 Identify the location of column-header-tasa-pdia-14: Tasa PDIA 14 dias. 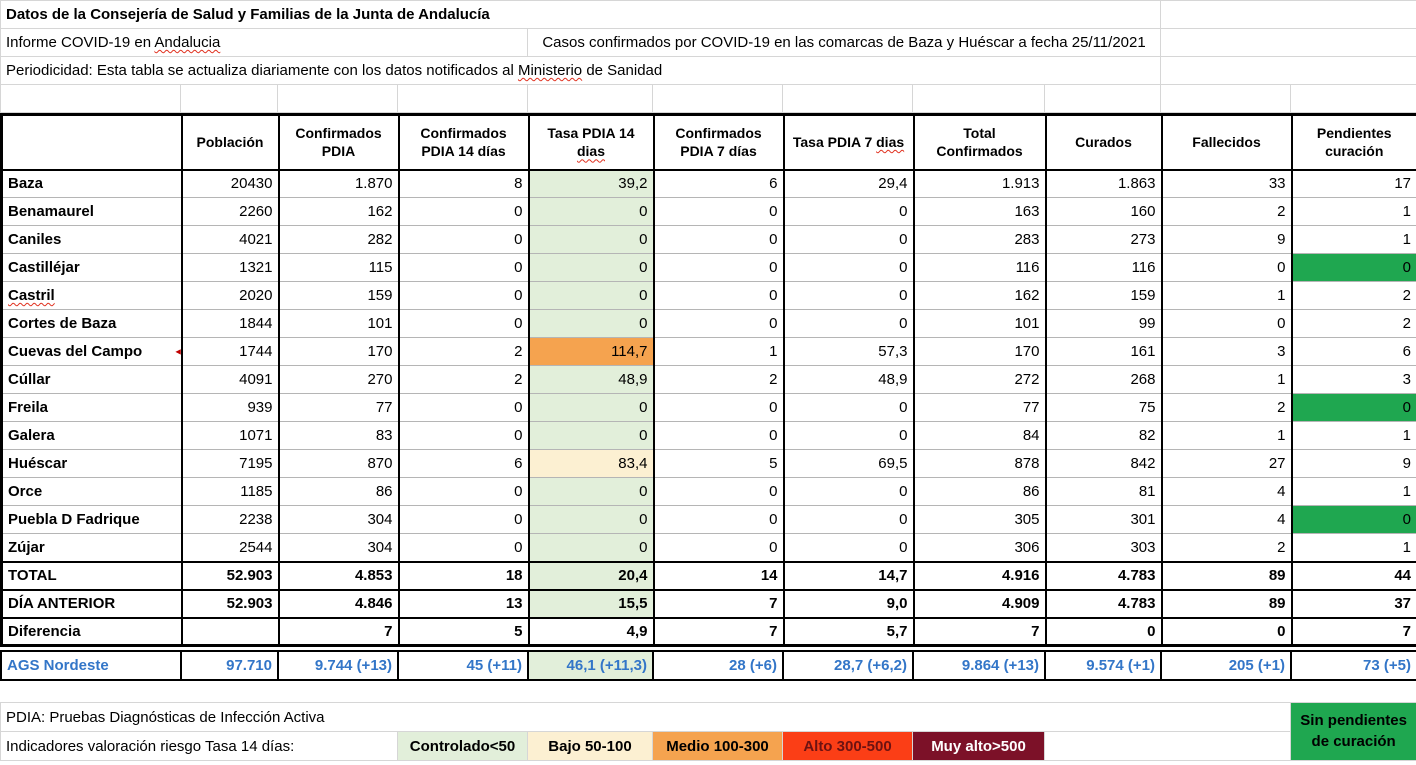
(591, 142).